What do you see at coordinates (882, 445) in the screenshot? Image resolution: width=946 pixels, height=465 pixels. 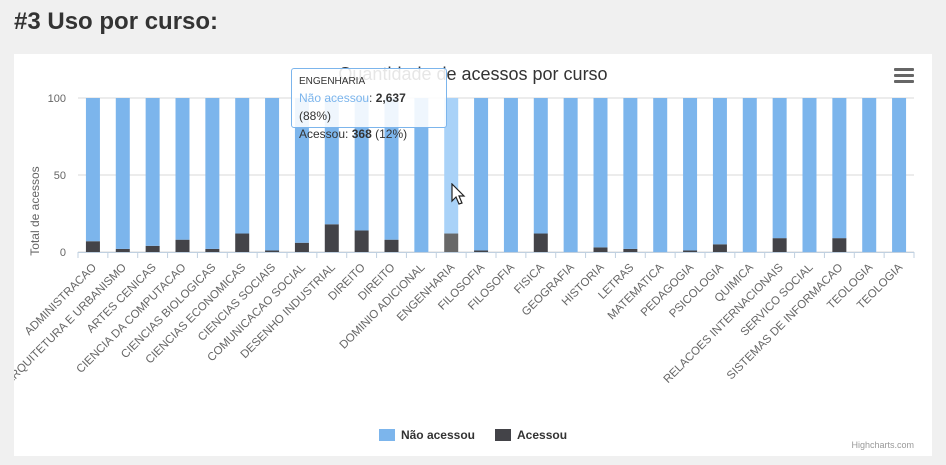 I see `credits-link: Highcharts.com` at bounding box center [882, 445].